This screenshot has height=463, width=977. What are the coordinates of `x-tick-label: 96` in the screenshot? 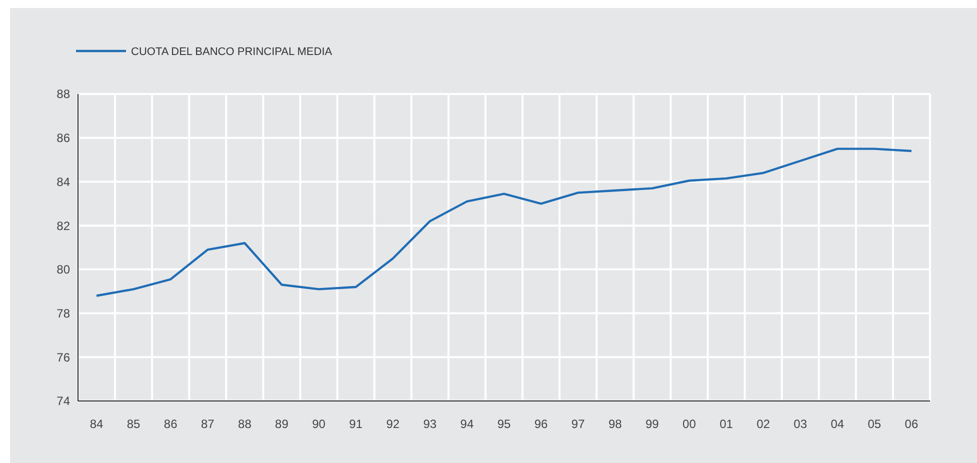 It's located at (541, 424).